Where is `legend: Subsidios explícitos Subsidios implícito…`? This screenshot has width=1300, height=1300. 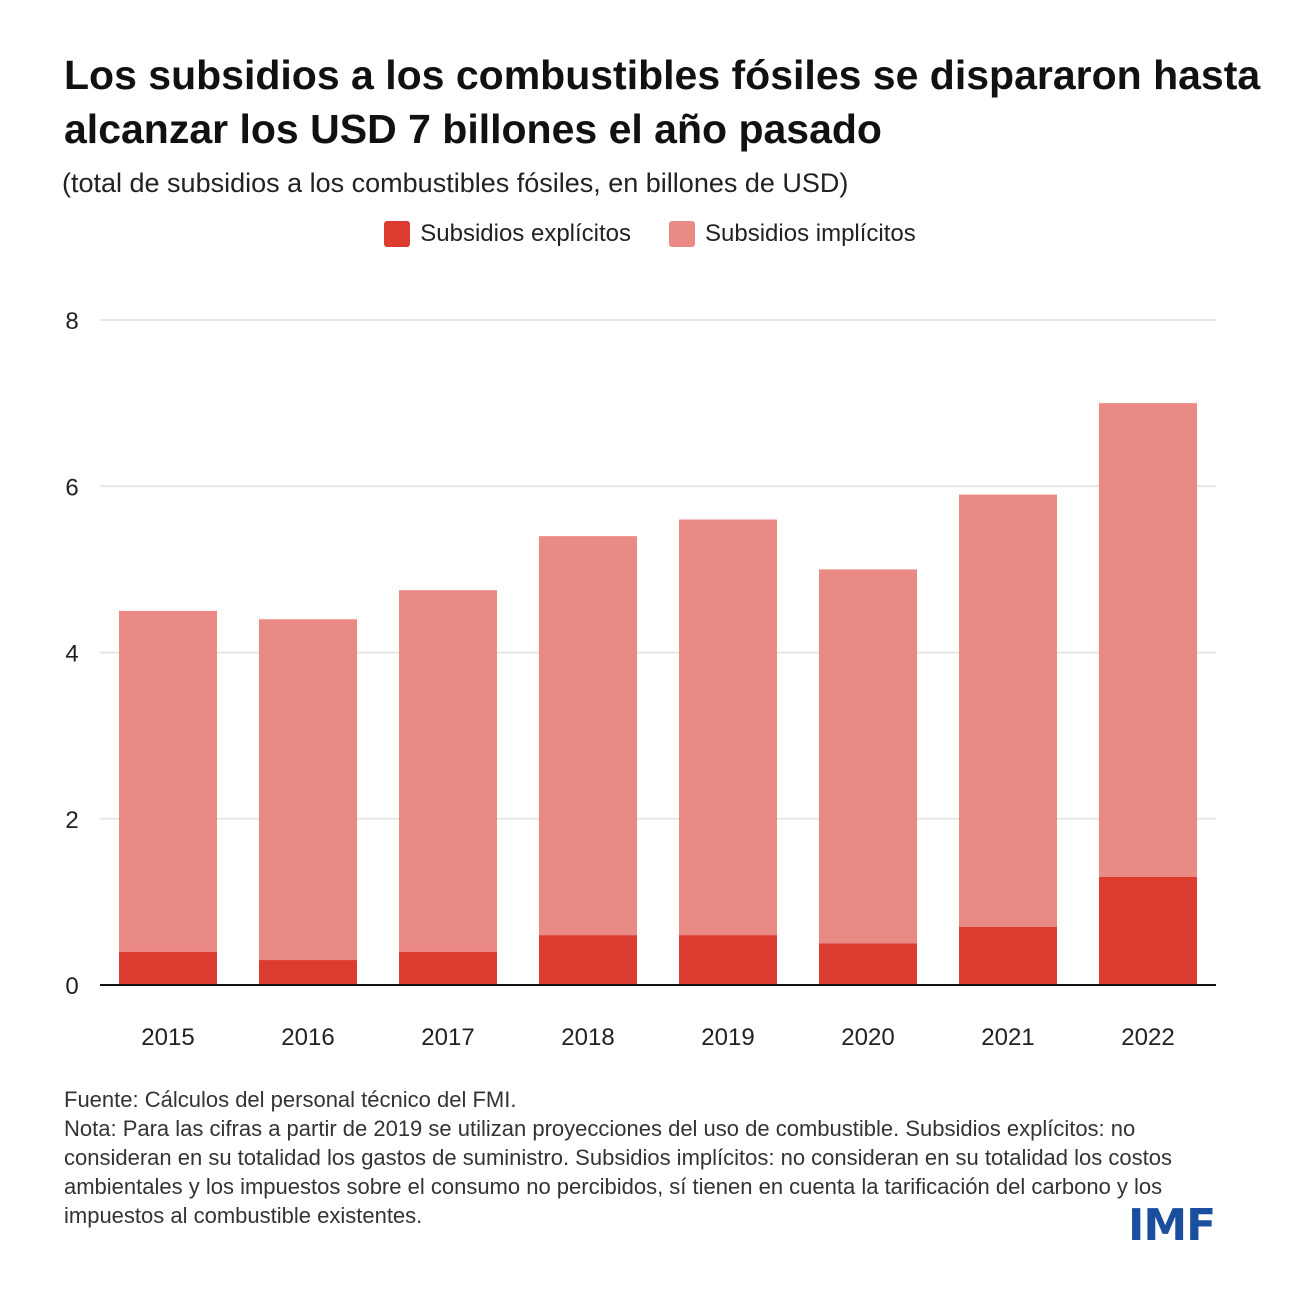 legend: Subsidios explícitos Subsidios implícito… is located at coordinates (650, 234).